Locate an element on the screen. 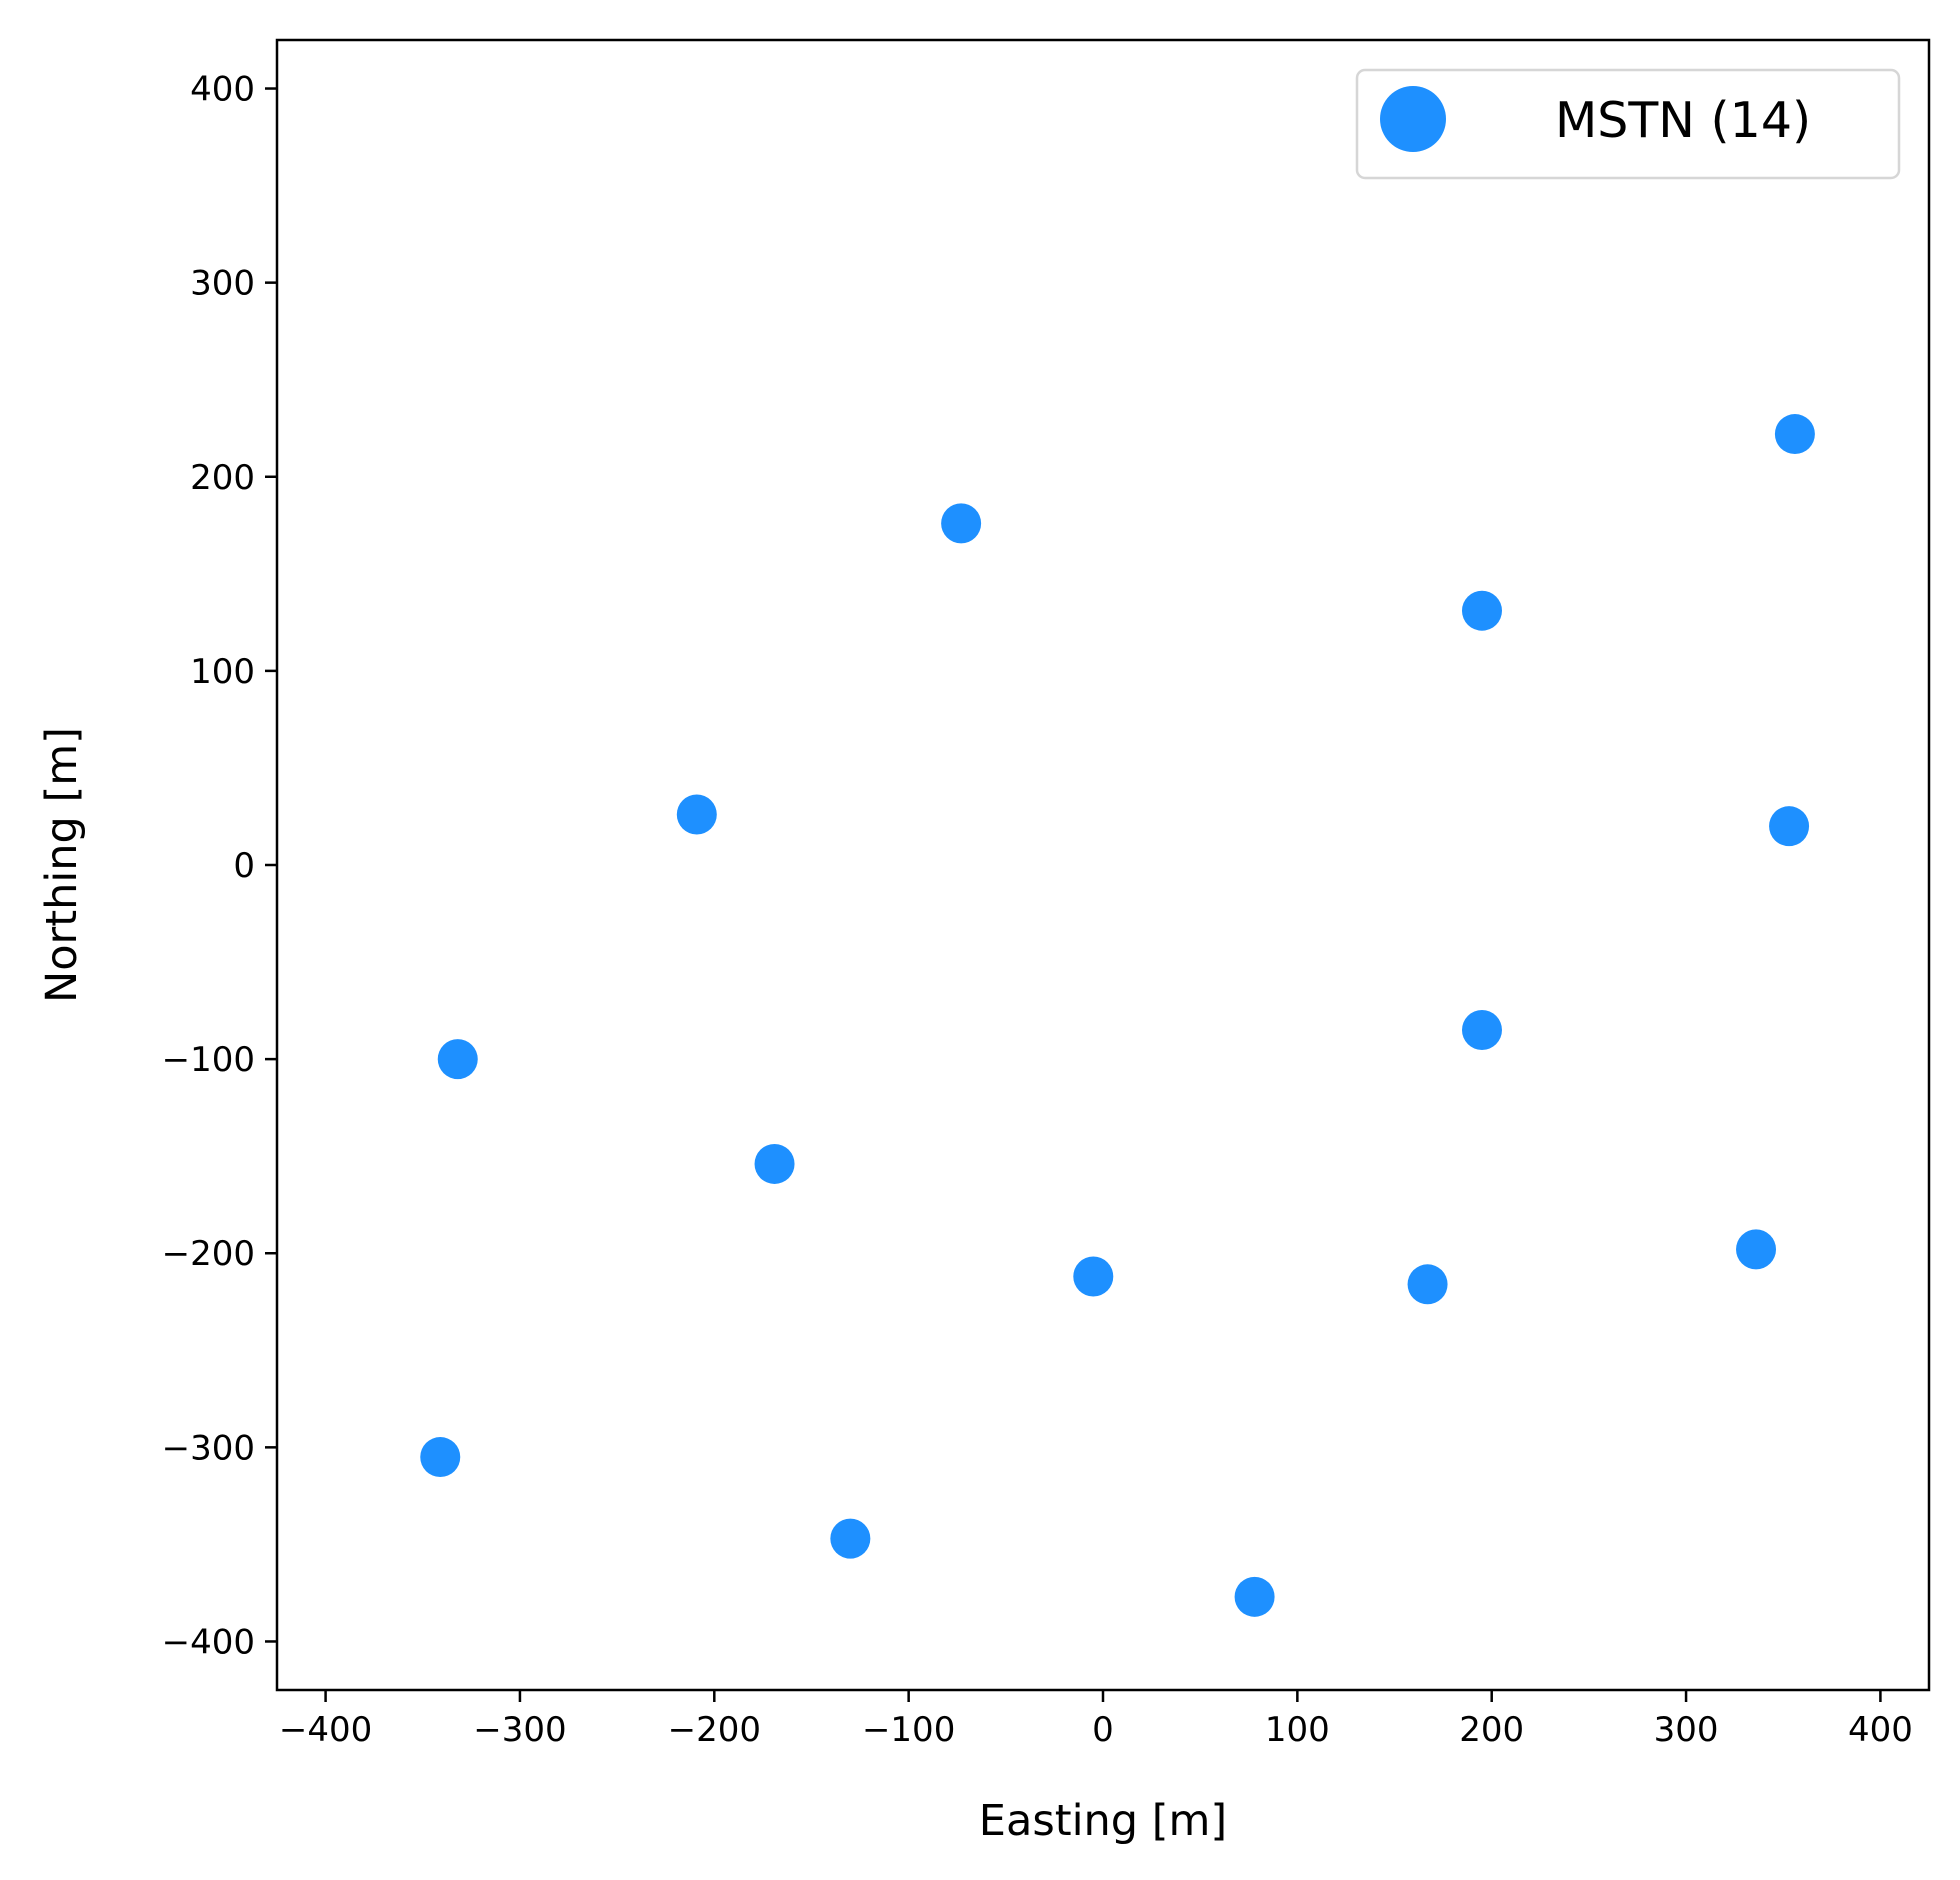 The width and height of the screenshot is (1960, 1880). y-axis: −400 −300 −200 −100 0 100 200 300 400 is located at coordinates (219, 866).